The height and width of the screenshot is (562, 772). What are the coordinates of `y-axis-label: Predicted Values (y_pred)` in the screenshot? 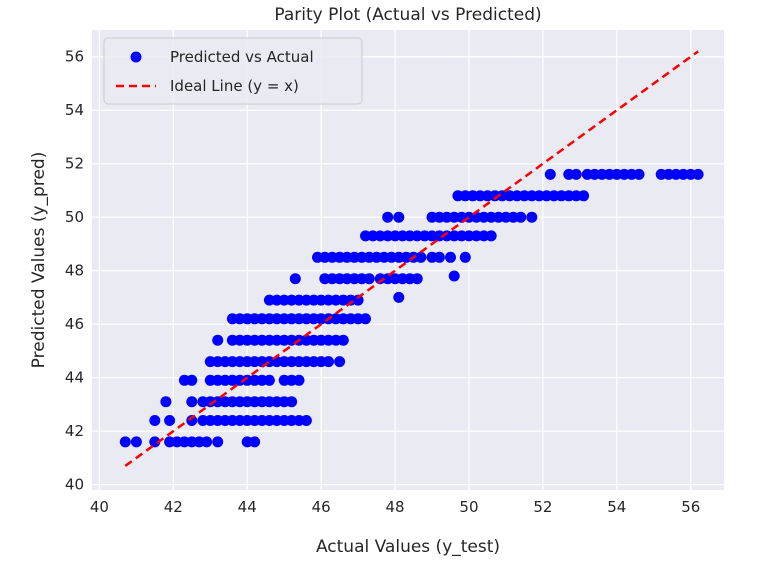 It's located at (39, 260).